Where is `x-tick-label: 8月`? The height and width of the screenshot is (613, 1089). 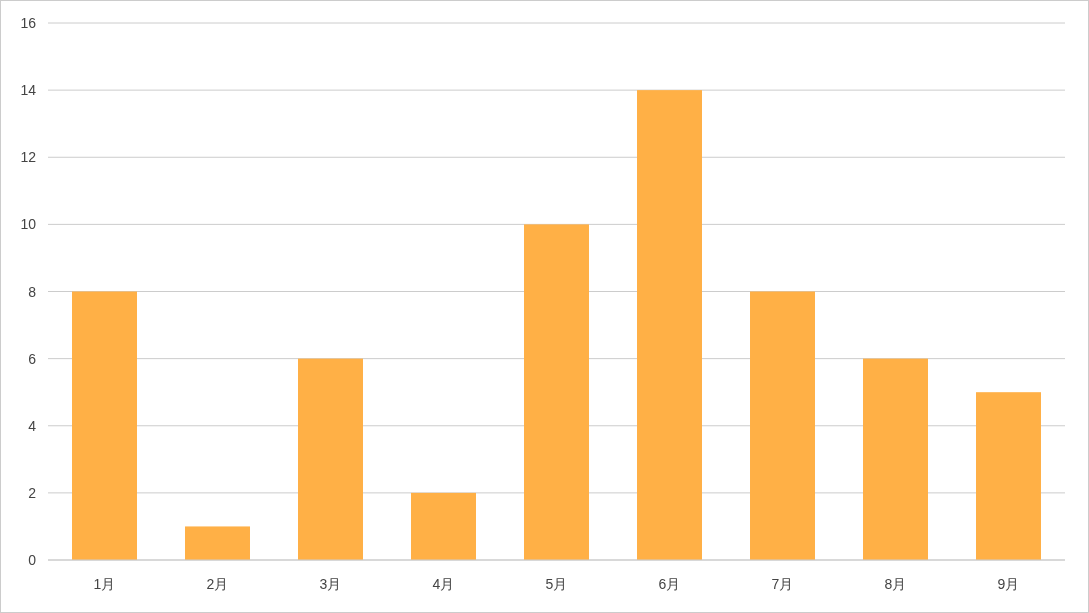 x-tick-label: 8月 is located at coordinates (895, 584).